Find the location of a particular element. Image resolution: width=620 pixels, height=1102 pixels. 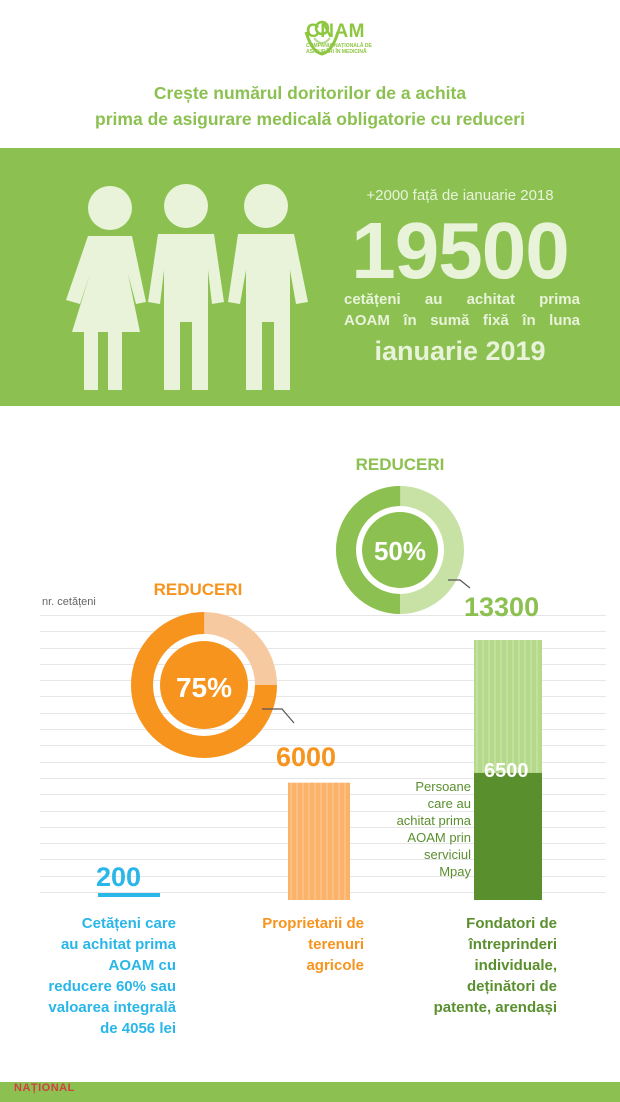

discount-75-value: 75% is located at coordinates (204, 687).